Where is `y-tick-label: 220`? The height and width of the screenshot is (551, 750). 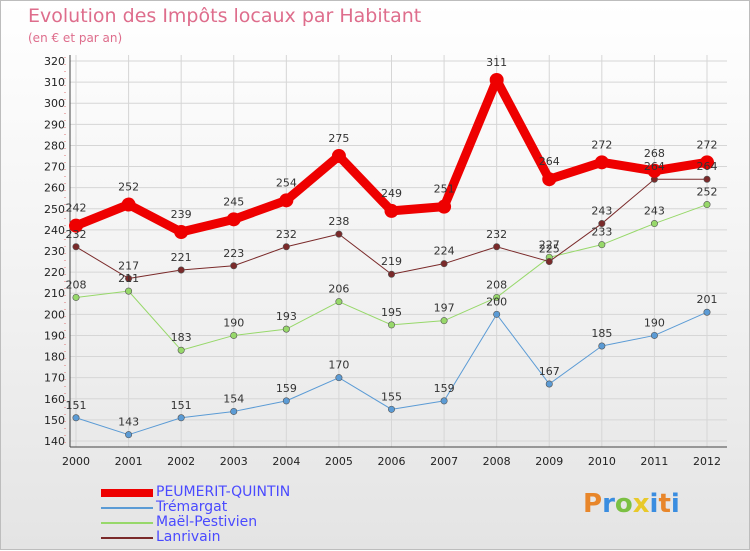
y-tick-label: 220 is located at coordinates (54, 272).